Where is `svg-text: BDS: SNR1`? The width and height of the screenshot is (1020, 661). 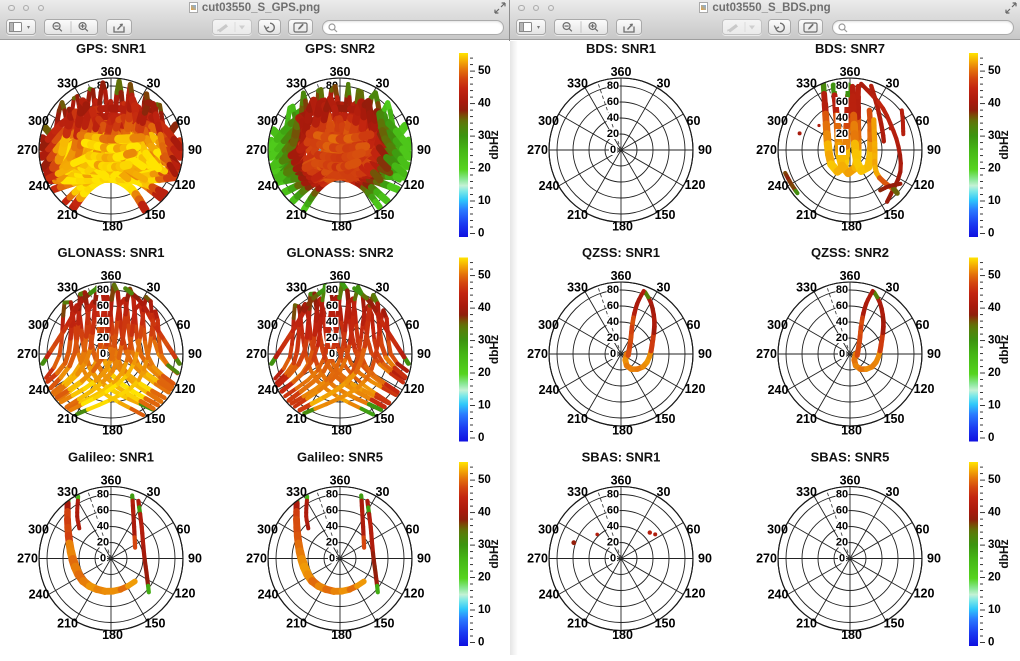 svg-text: BDS: SNR1 is located at coordinates (621, 48).